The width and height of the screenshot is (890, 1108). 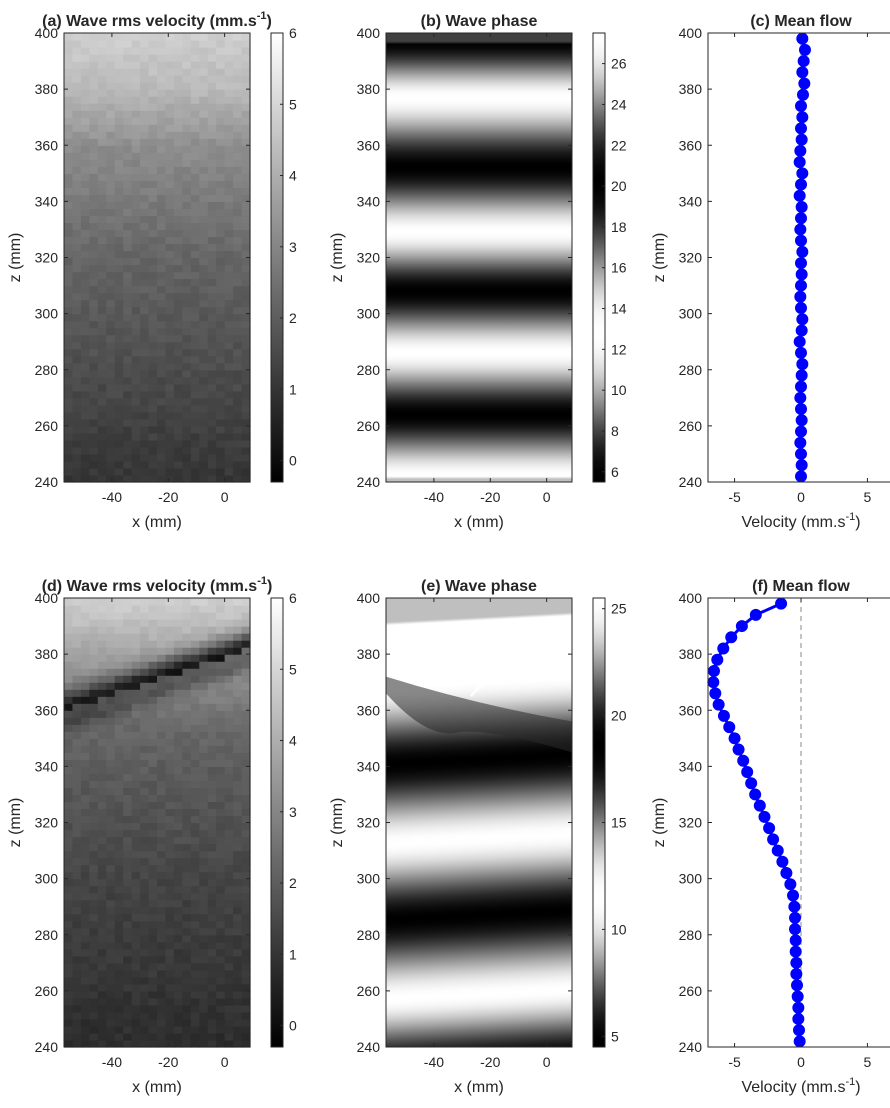 I want to click on colorbar-tick-label: 8, so click(x=615, y=431).